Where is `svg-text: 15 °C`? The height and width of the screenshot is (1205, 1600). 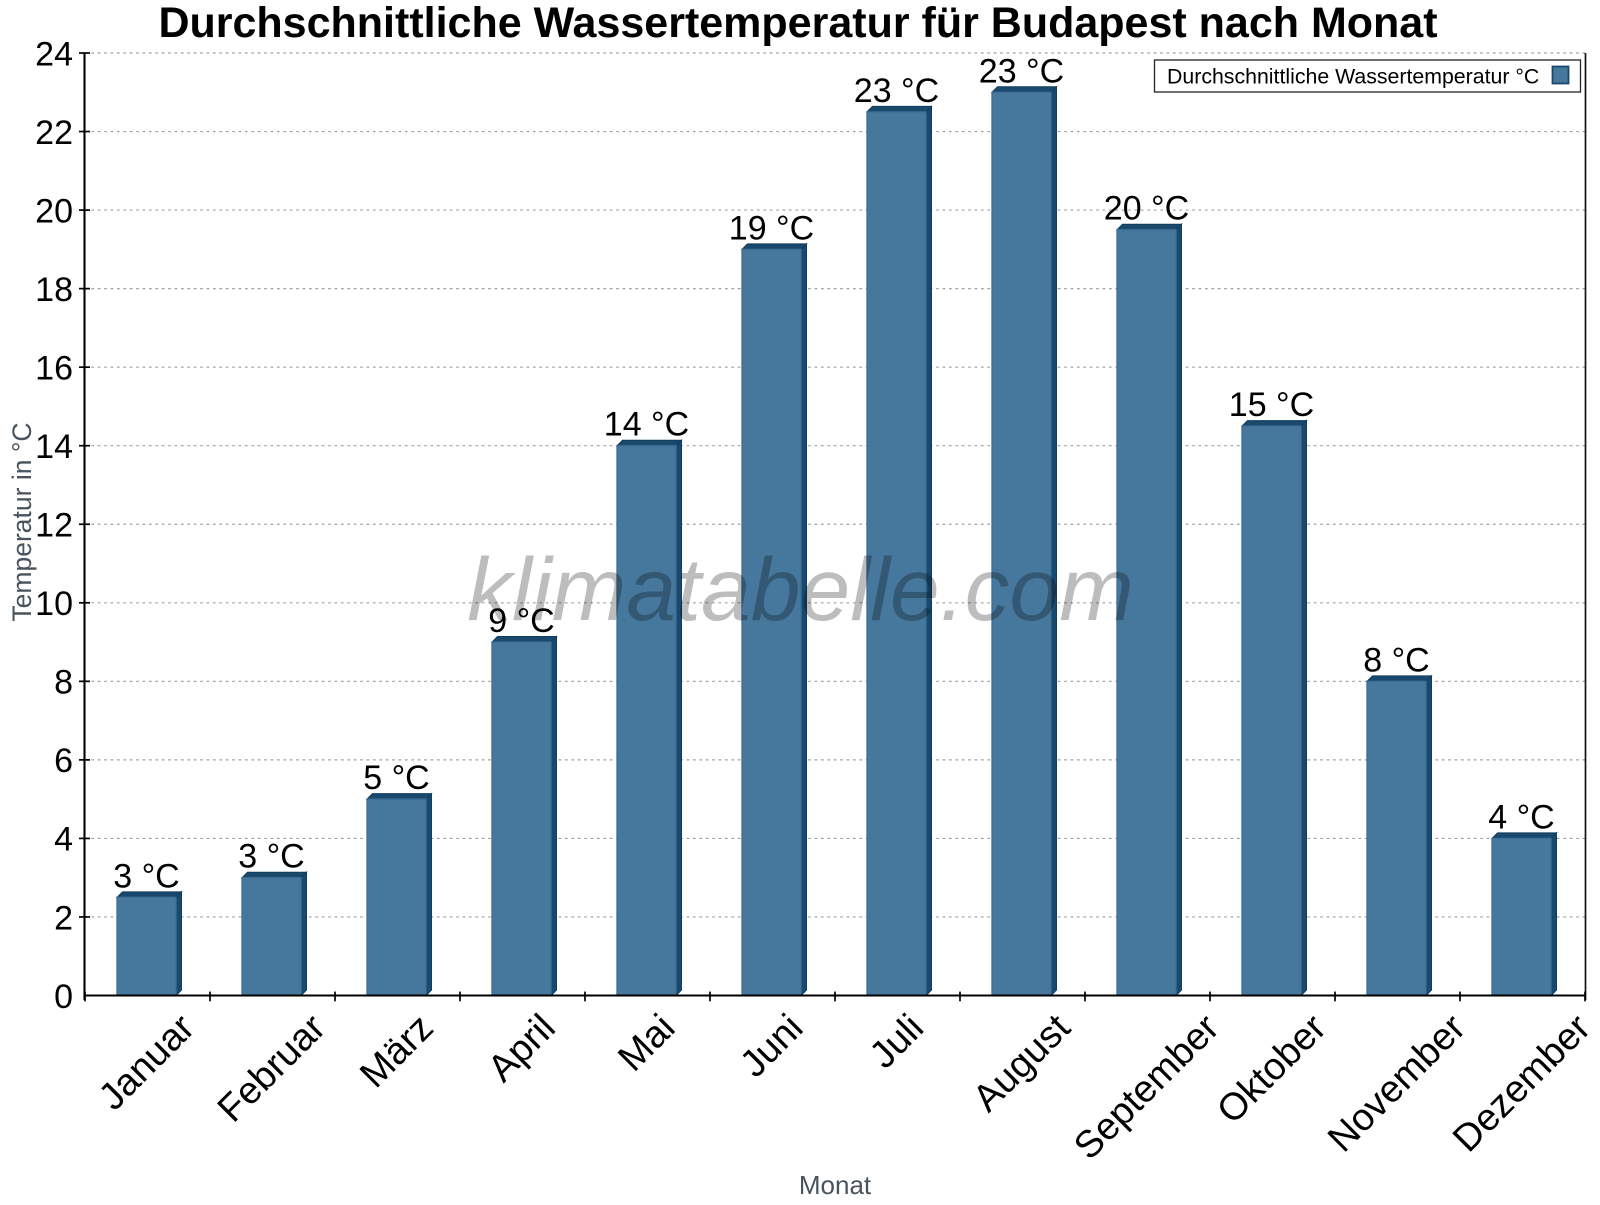 svg-text: 15 °C is located at coordinates (1271, 405).